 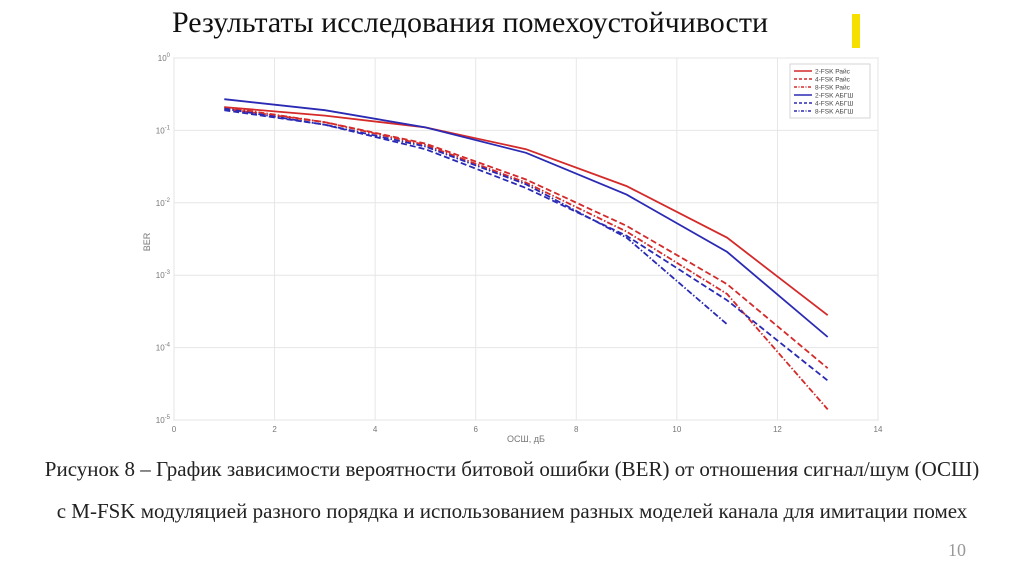 I want to click on x-tick-label: 14, so click(x=878, y=429).